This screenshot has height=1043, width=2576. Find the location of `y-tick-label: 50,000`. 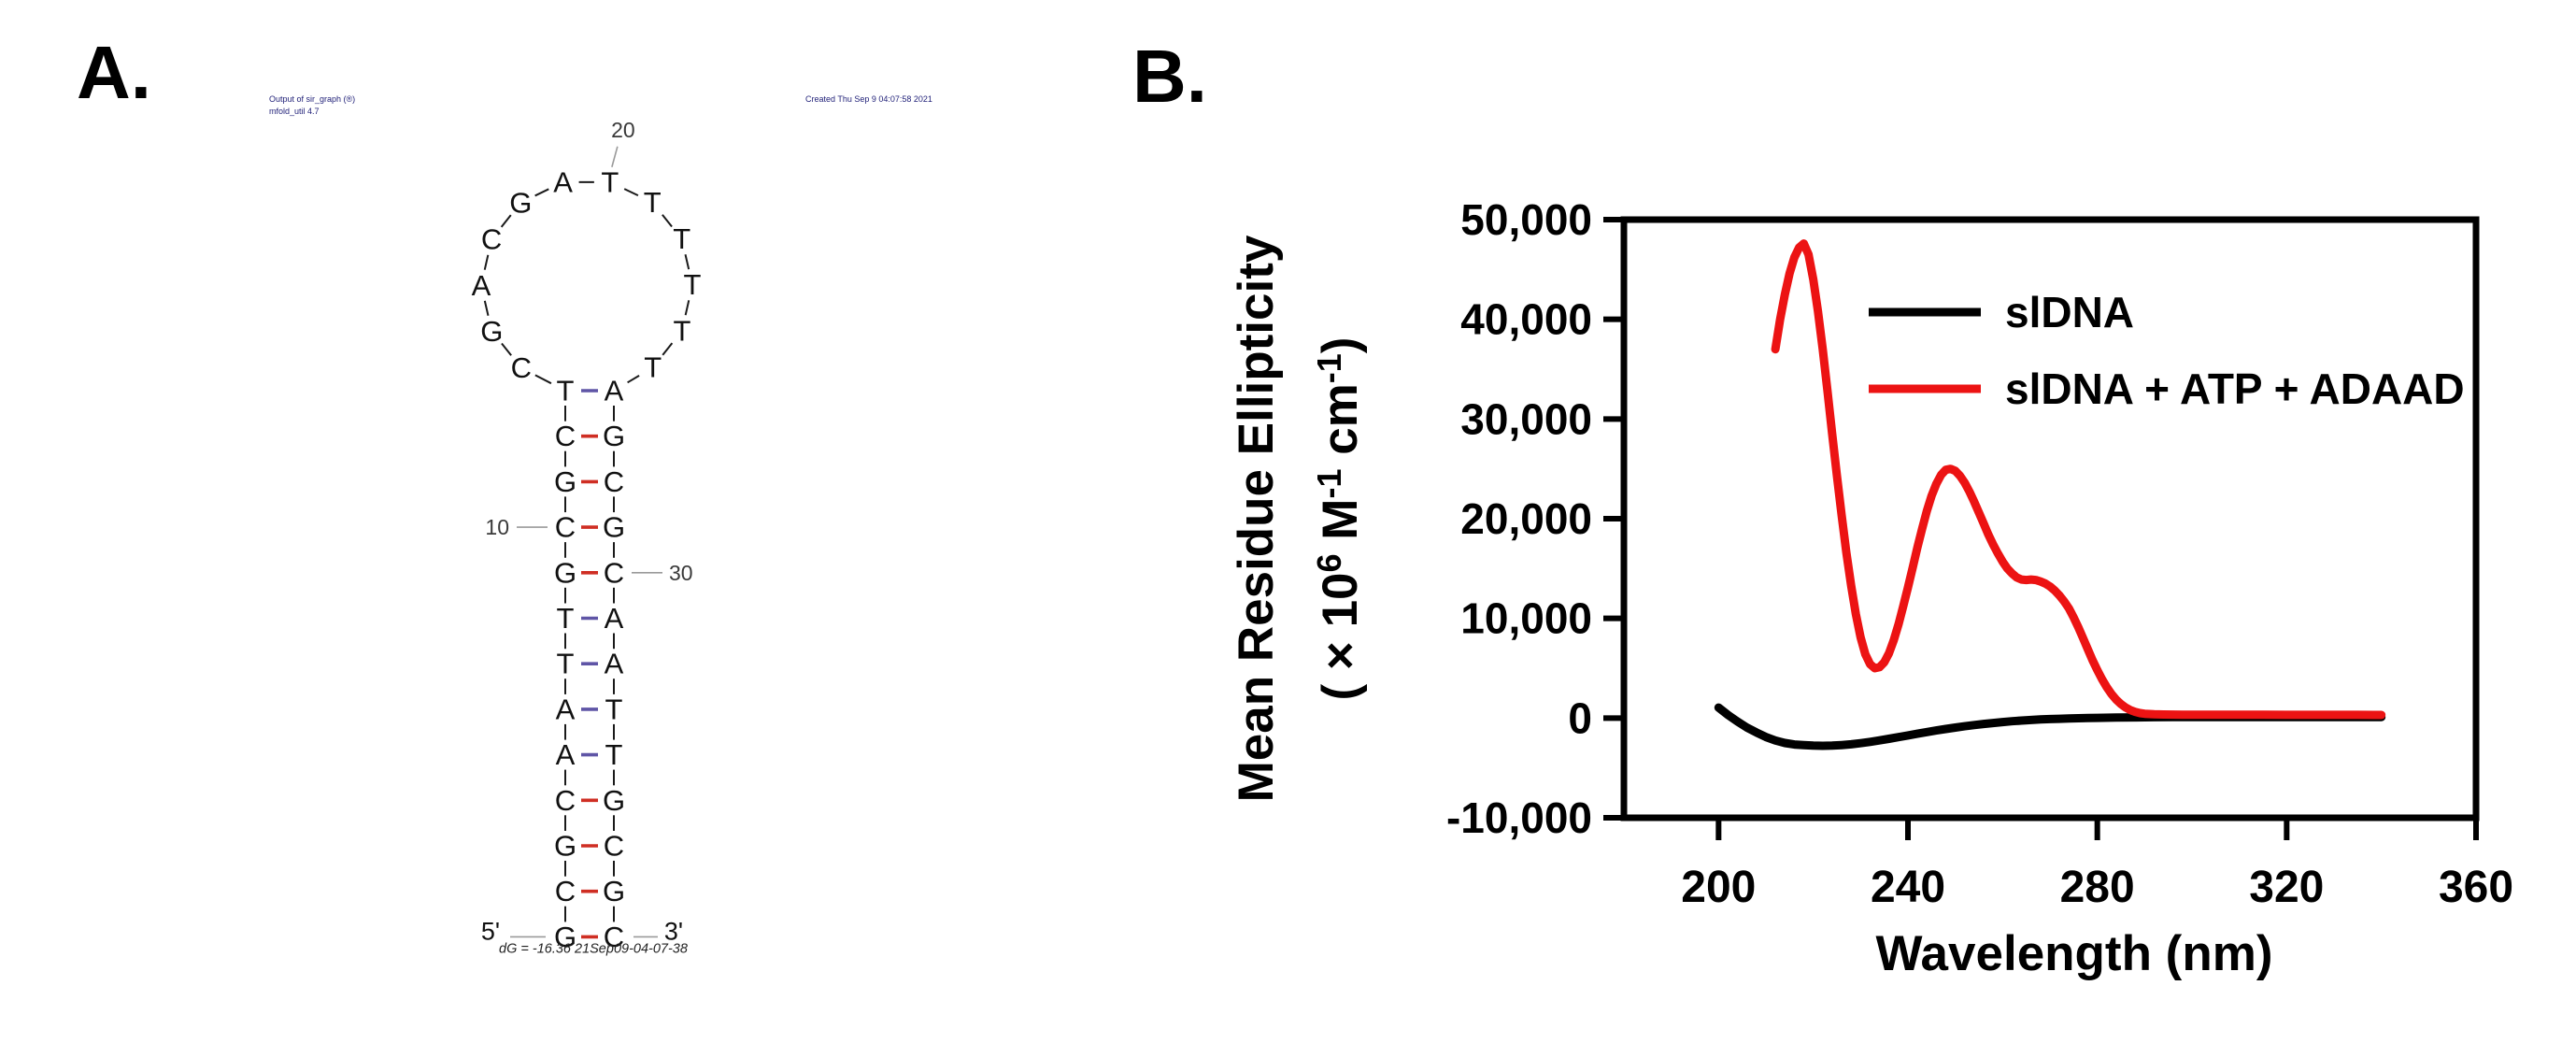

y-tick-label: 50,000 is located at coordinates (1526, 219).